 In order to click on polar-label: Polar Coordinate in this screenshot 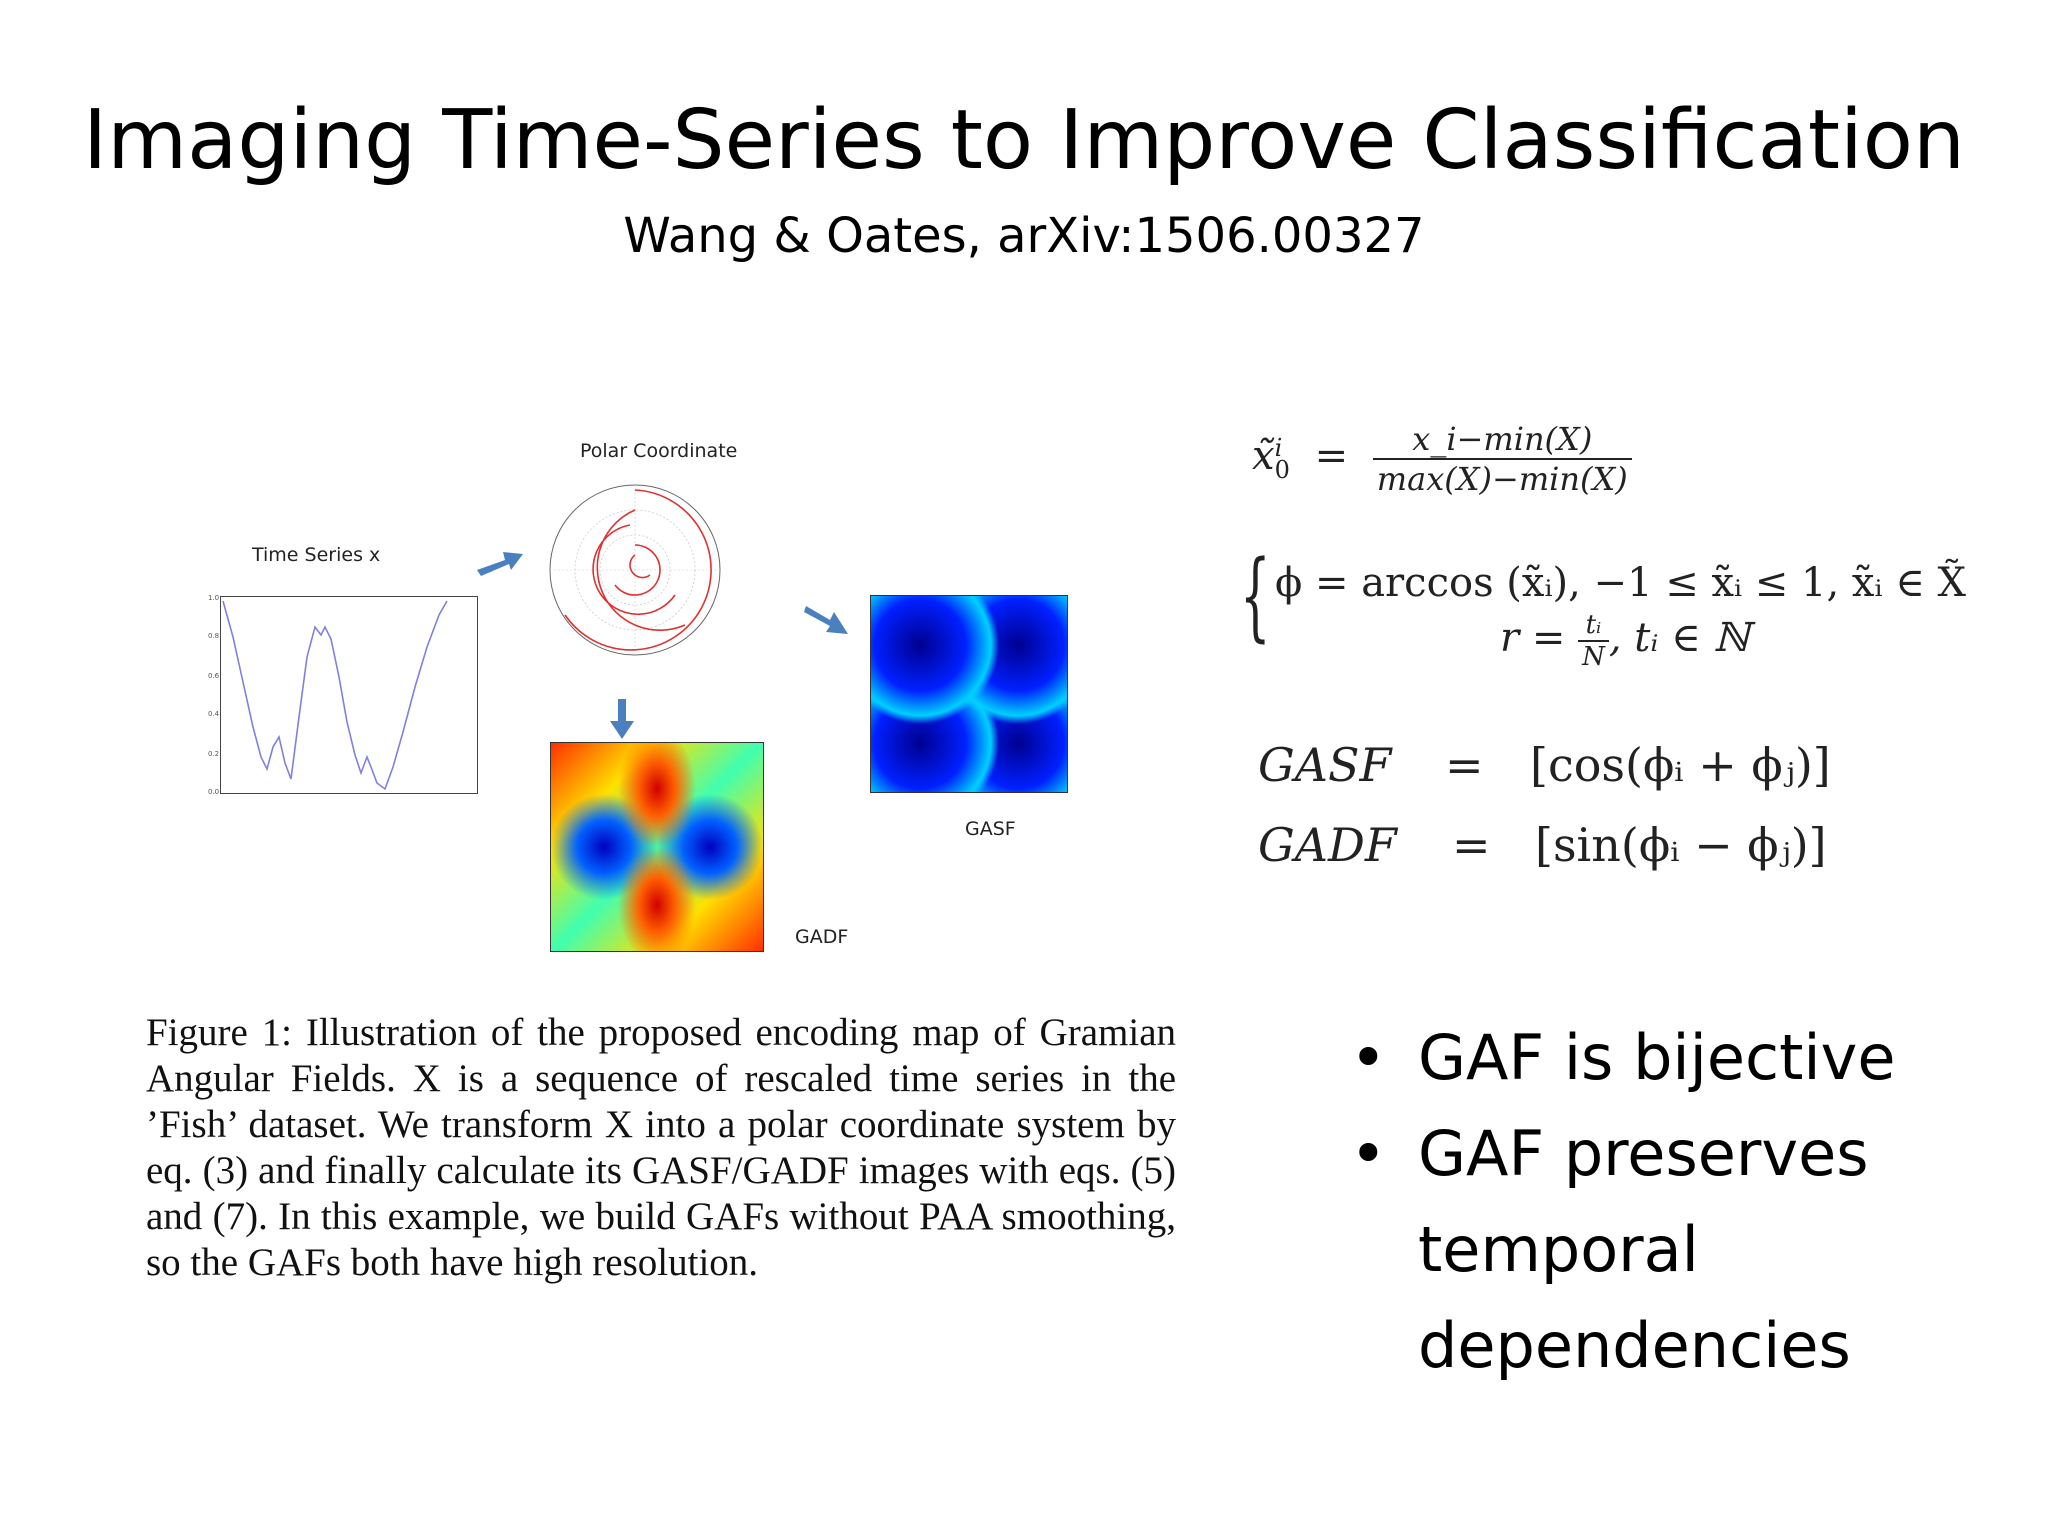, I will do `click(659, 451)`.